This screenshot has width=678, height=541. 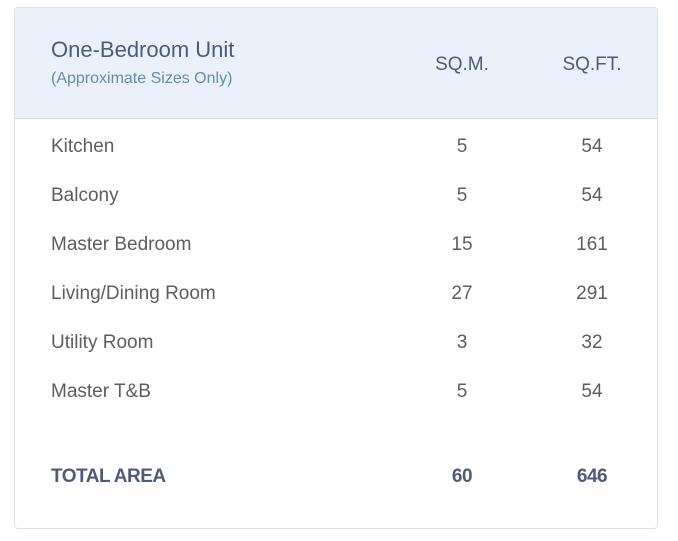 I want to click on total-label: TOTAL AREA, so click(x=108, y=476).